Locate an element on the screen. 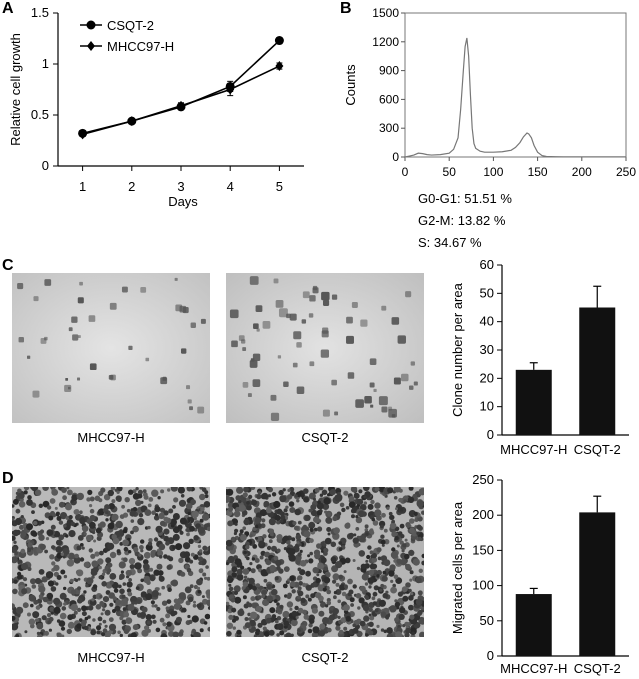  data-point is located at coordinates (279, 41).